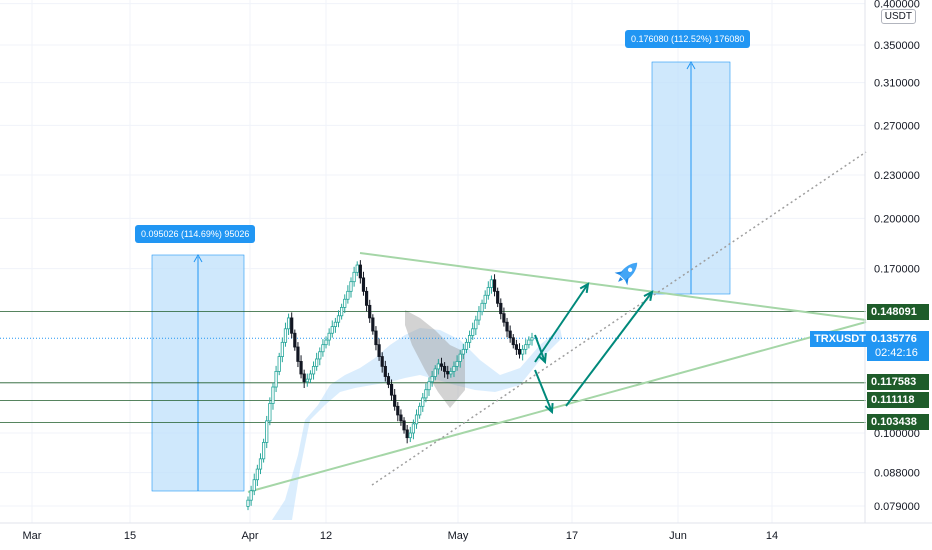 This screenshot has width=932, height=550. I want to click on arrow-down-2-head, so click(549, 408).